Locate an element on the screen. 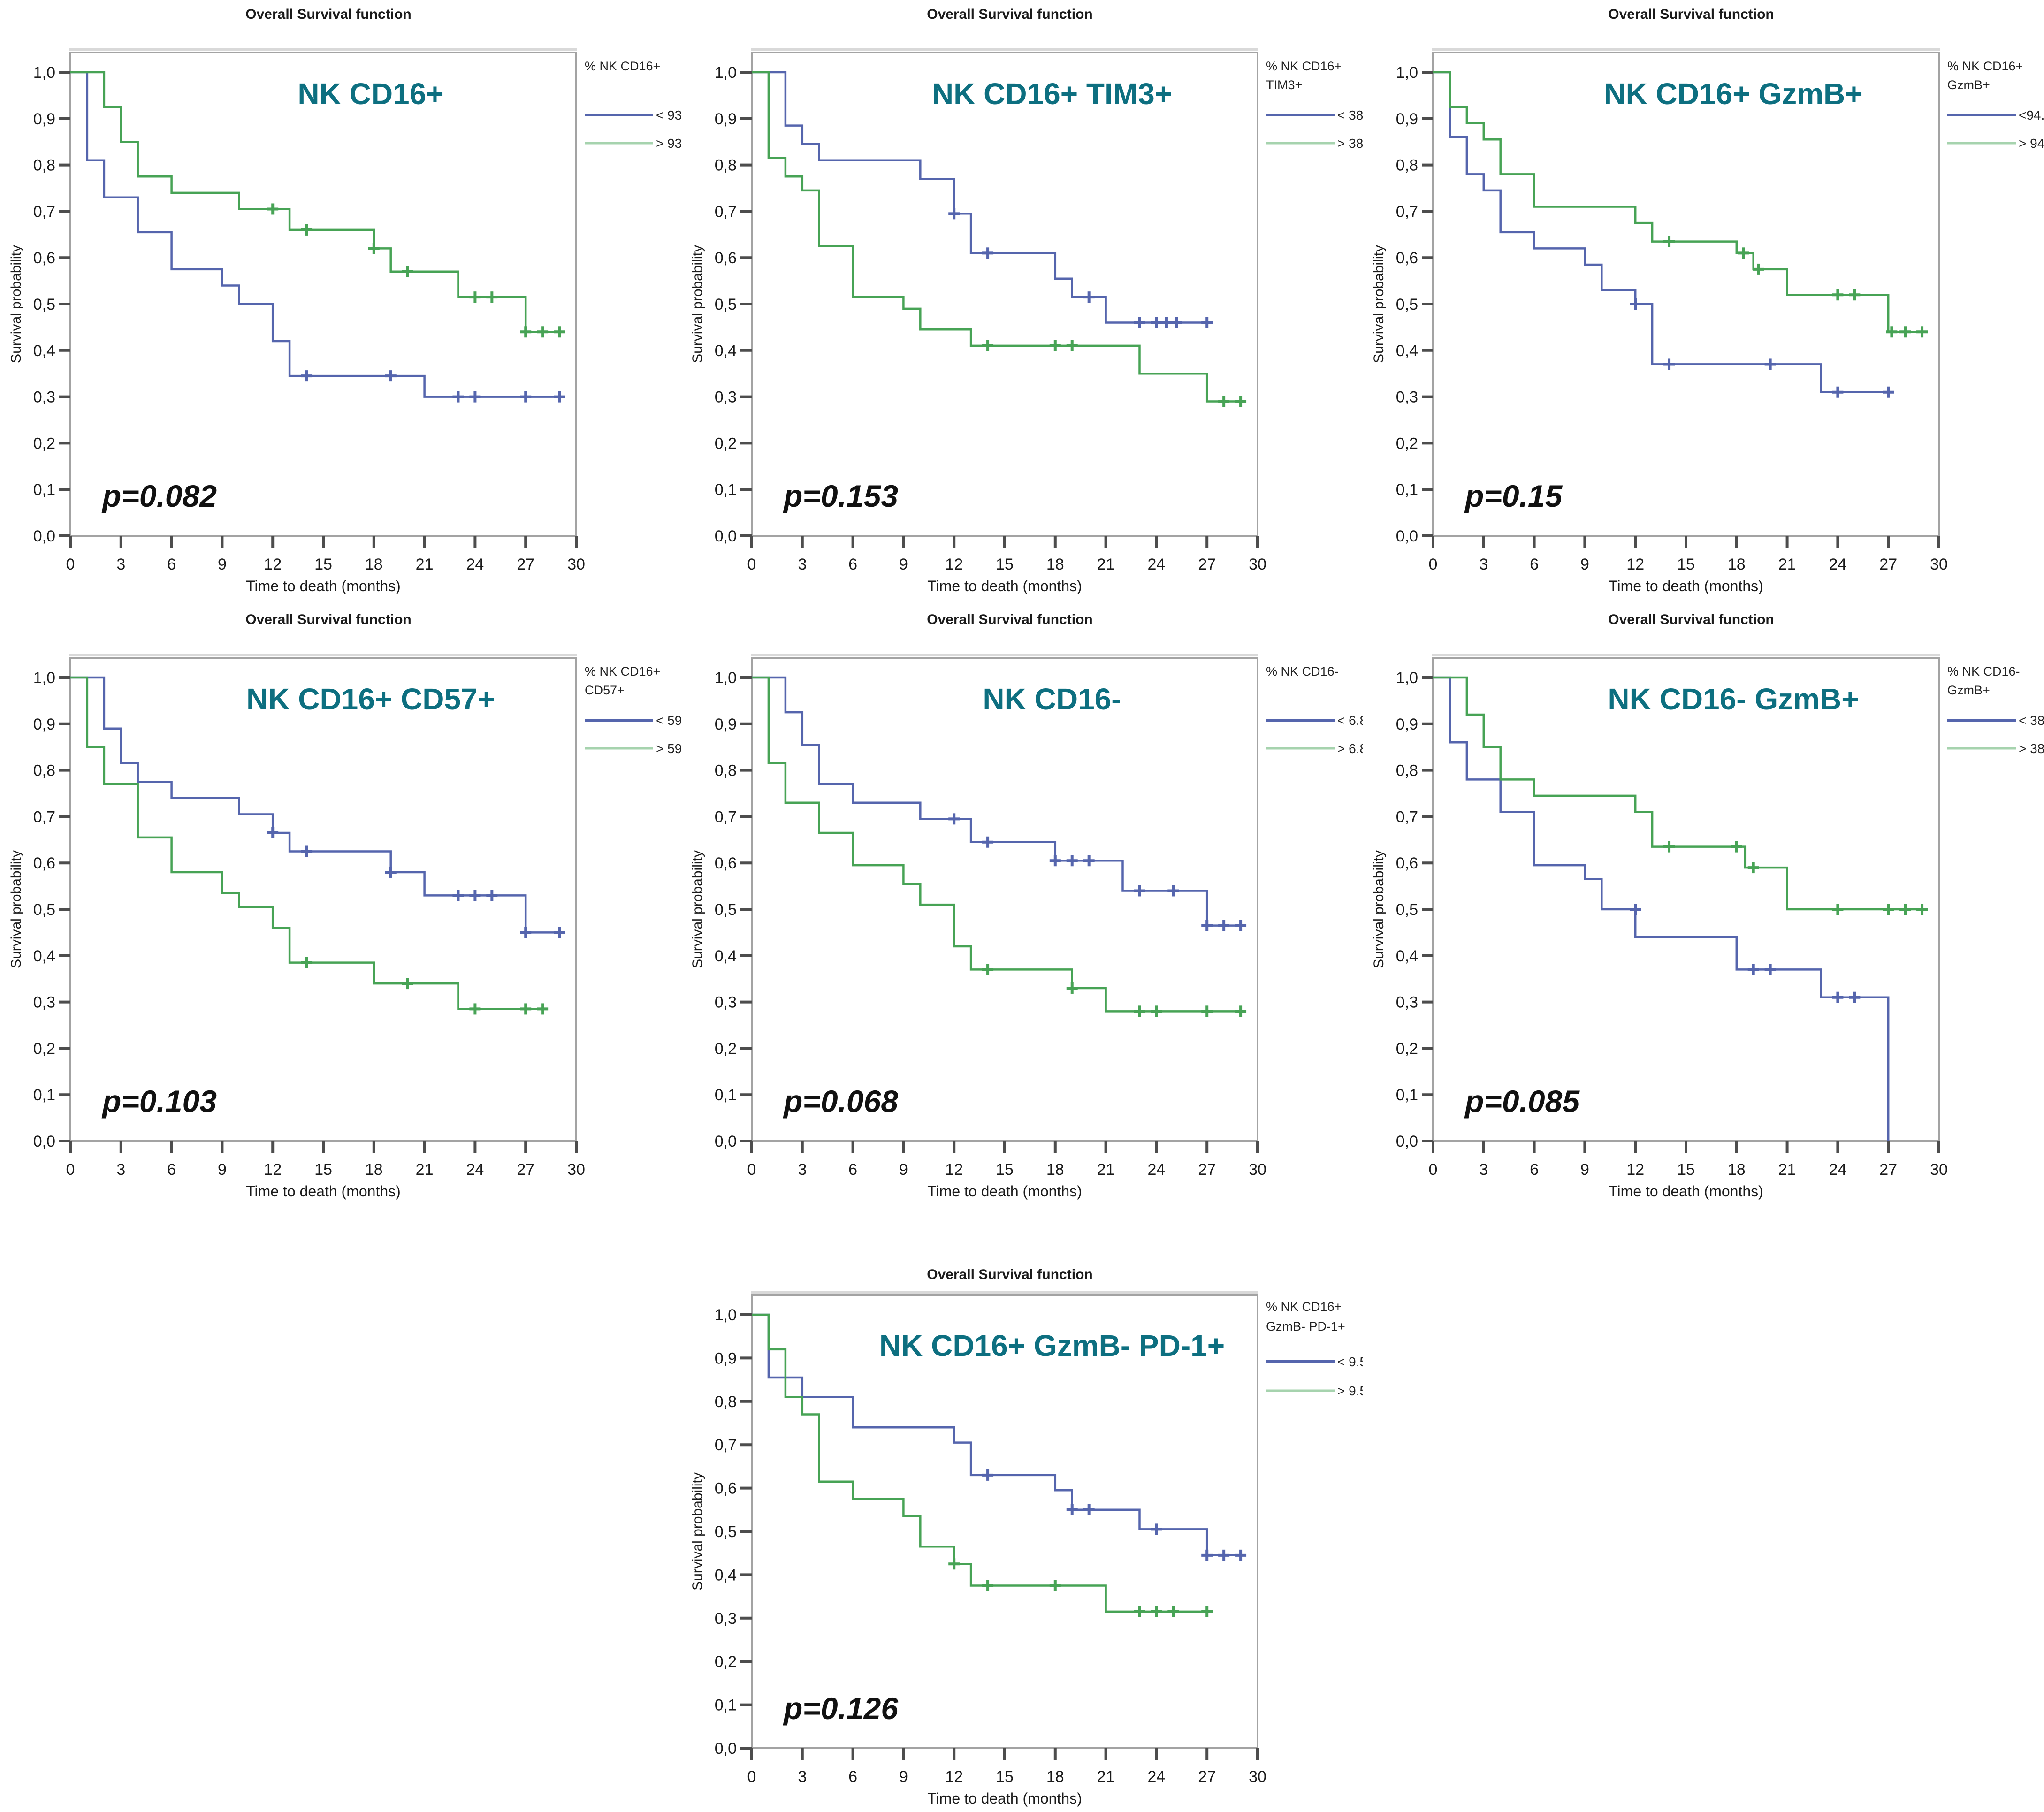  y-tick-label: 0,0 is located at coordinates (726, 536).